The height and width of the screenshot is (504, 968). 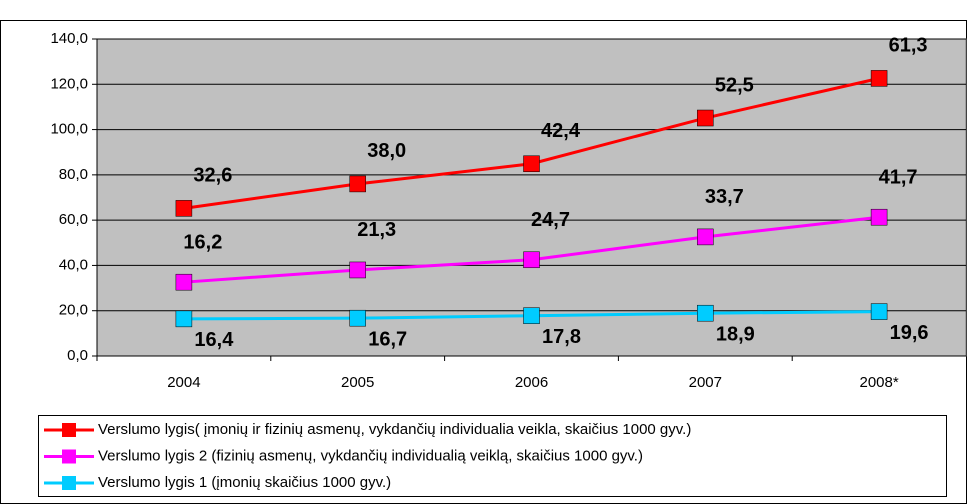 What do you see at coordinates (77, 355) in the screenshot?
I see `y-tick-label: 0,0` at bounding box center [77, 355].